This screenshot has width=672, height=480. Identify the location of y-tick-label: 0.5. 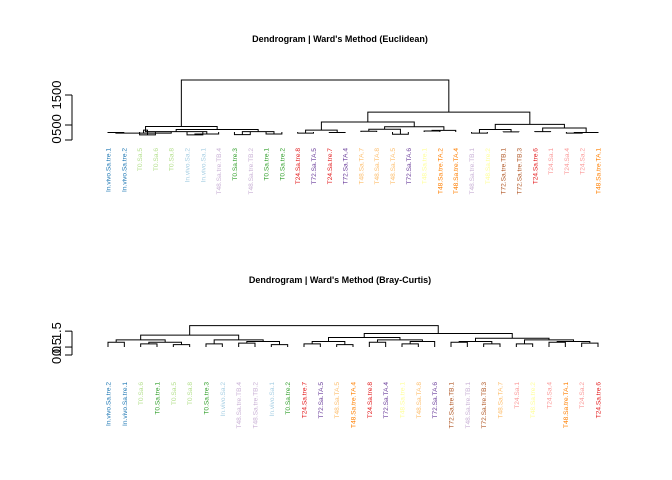
(56, 347).